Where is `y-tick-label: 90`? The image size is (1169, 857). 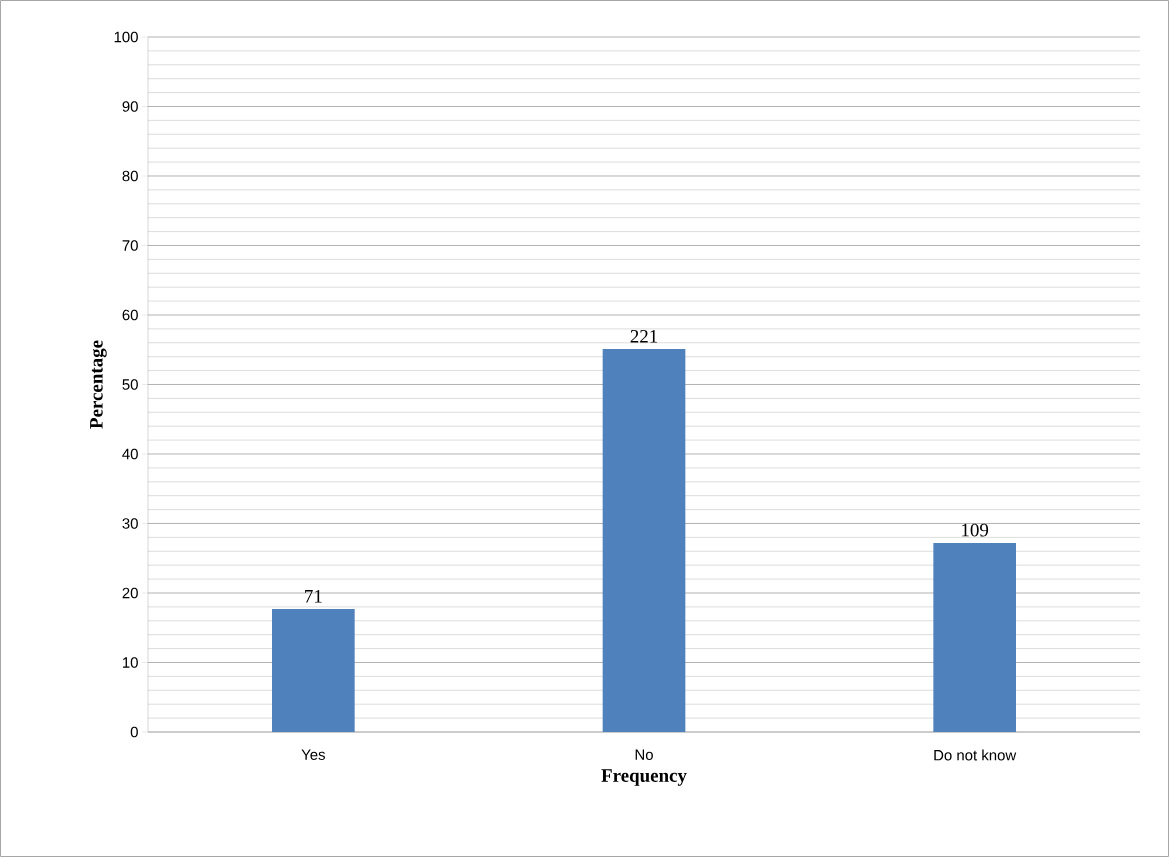
y-tick-label: 90 is located at coordinates (130, 106).